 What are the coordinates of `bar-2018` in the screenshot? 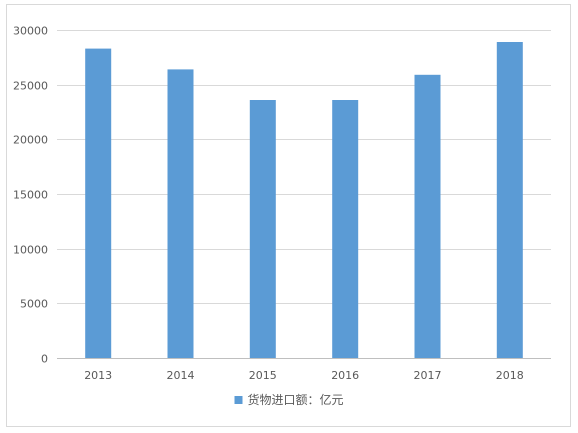 It's located at (509, 200).